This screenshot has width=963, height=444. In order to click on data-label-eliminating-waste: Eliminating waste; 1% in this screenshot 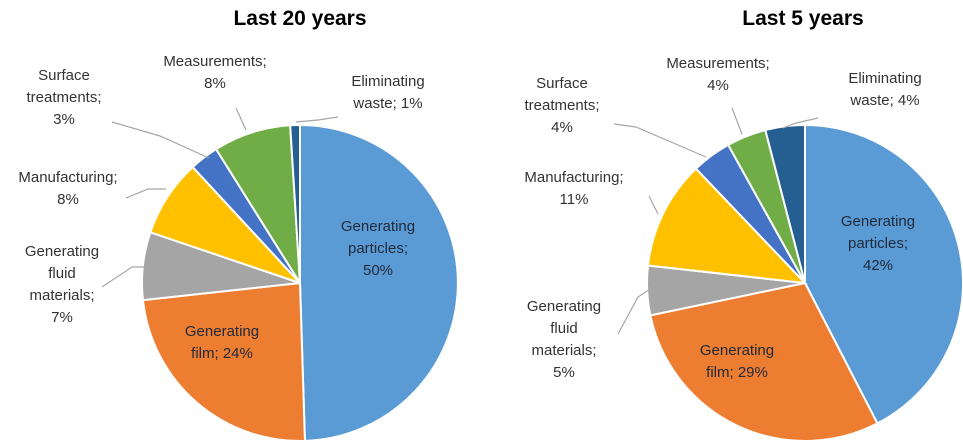, I will do `click(387, 92)`.